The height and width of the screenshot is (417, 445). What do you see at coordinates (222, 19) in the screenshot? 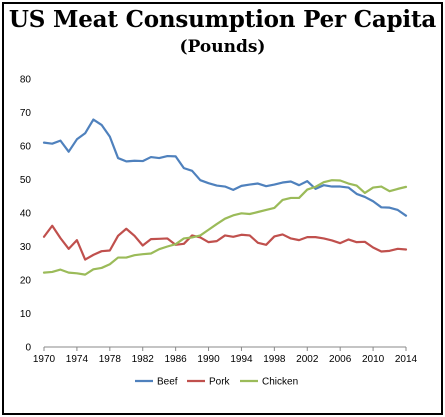
I see `chart-title: US Meat Consumption Per Capita` at bounding box center [222, 19].